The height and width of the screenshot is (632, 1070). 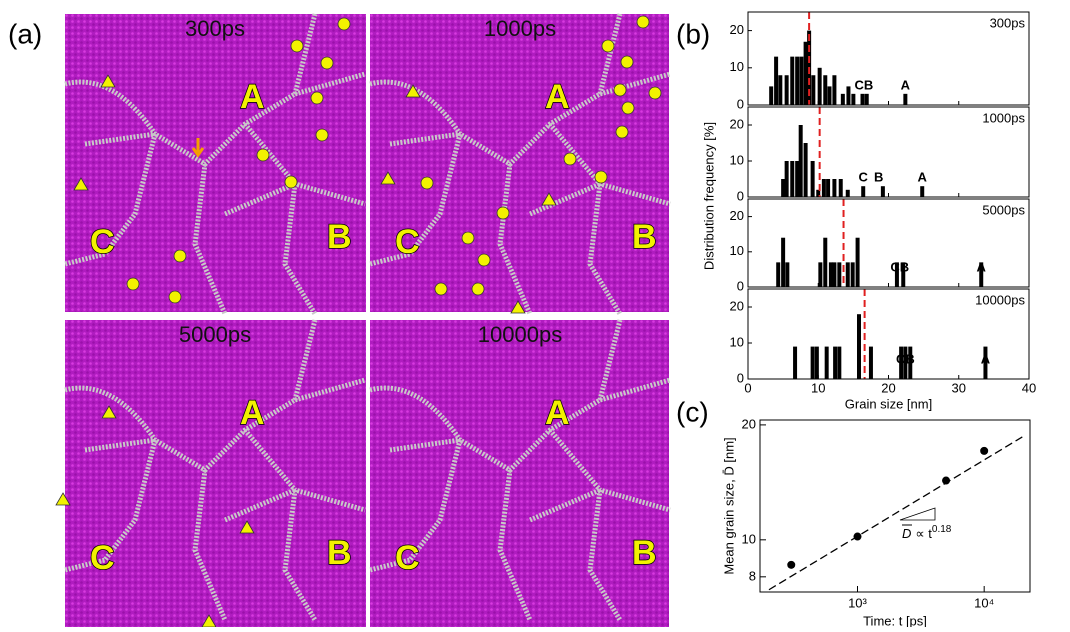 I want to click on x-tick-label: 10³, so click(x=857, y=602).